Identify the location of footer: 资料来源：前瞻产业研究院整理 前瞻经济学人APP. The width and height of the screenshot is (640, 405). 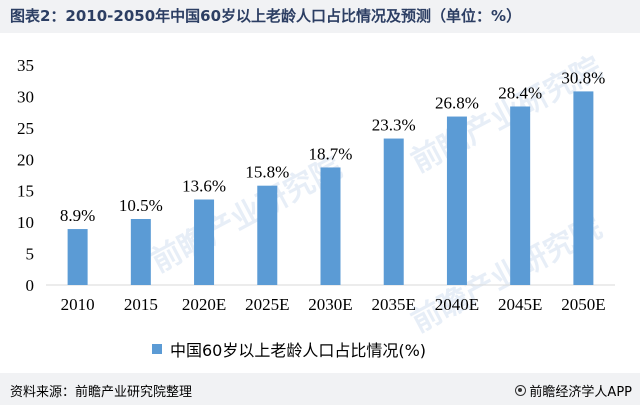
(320, 389).